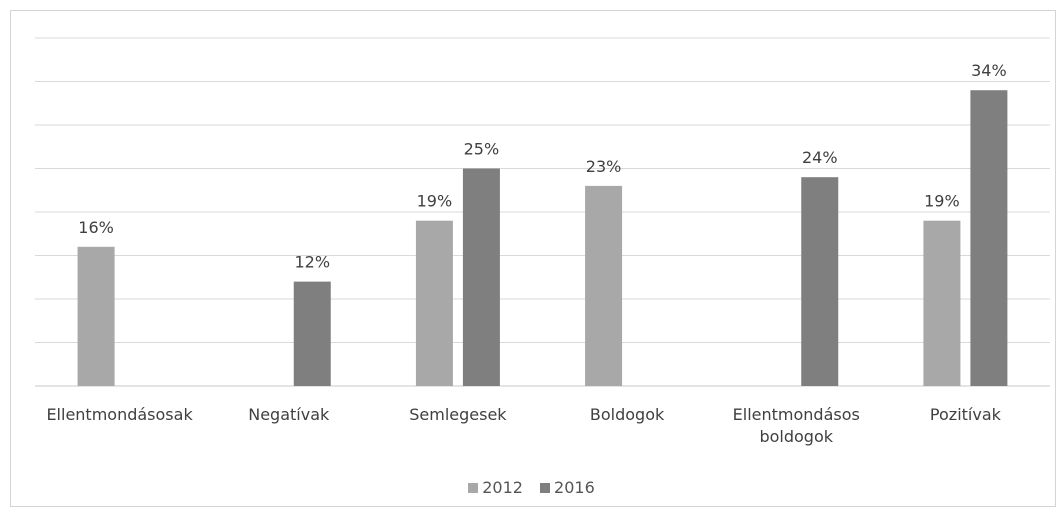 The image size is (1063, 513). What do you see at coordinates (989, 70) in the screenshot?
I see `data-label-2016-5: 34%` at bounding box center [989, 70].